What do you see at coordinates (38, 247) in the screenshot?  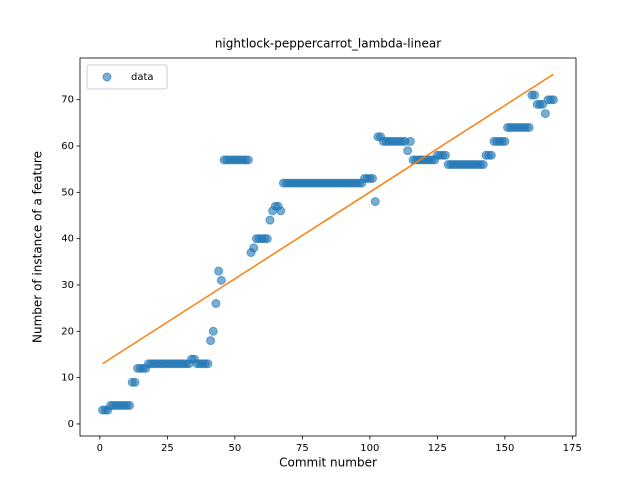 I see `y-axis-label: Number of instance of a feature` at bounding box center [38, 247].